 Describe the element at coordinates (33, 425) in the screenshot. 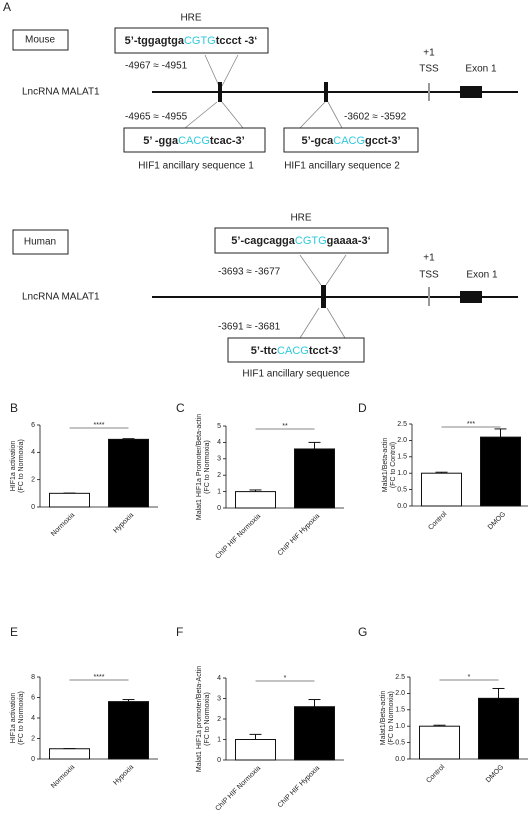

I see `y-tick-label: 6` at that location.